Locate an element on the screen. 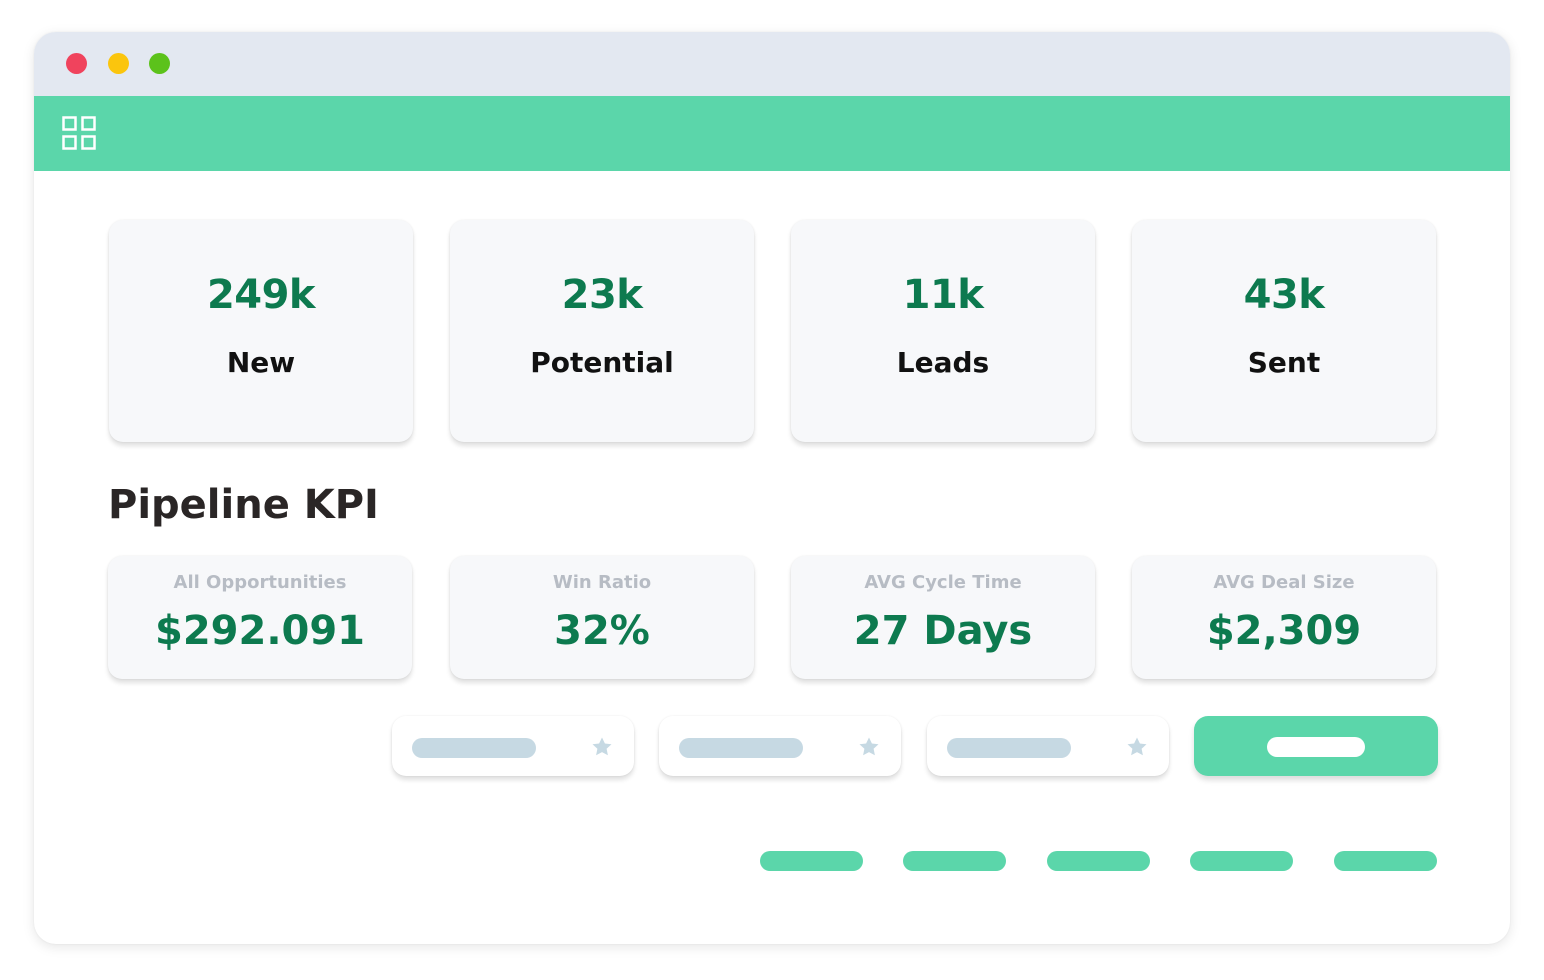 This screenshot has width=1544, height=980. button-label-placeholder is located at coordinates (1316, 747).